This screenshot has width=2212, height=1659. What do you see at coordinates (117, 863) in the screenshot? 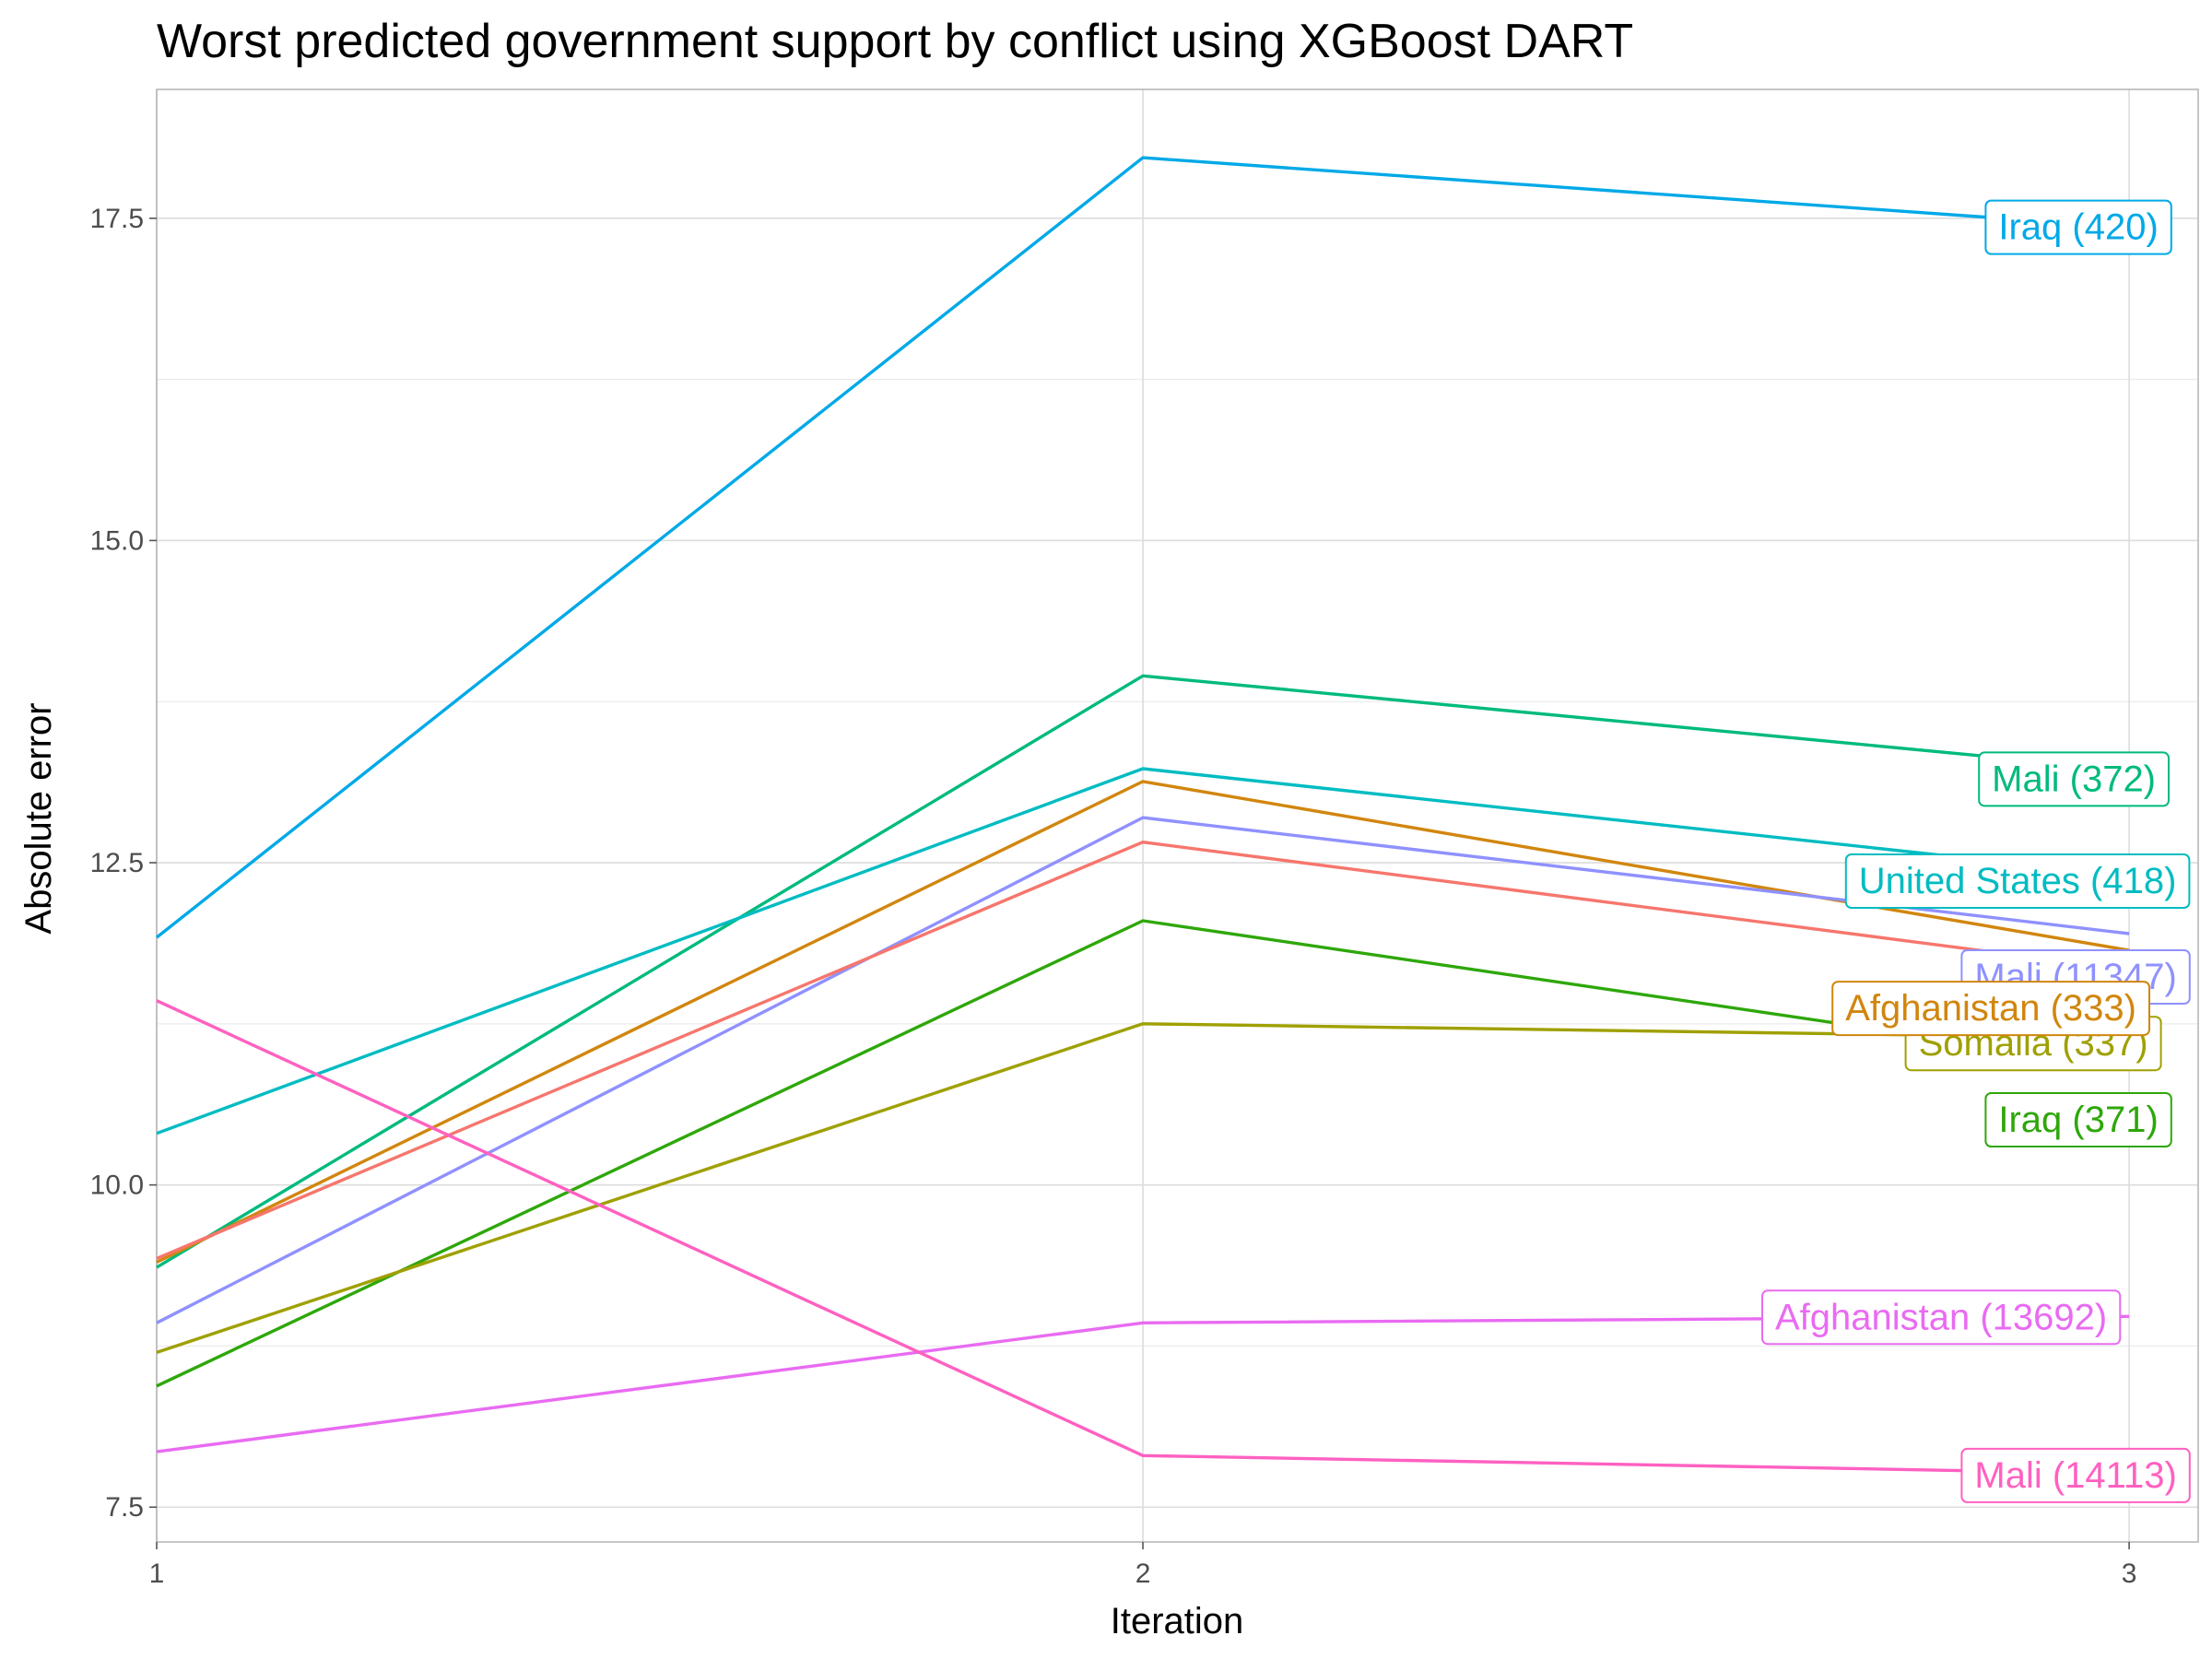
I see `y-tick-label: 12.5` at bounding box center [117, 863].